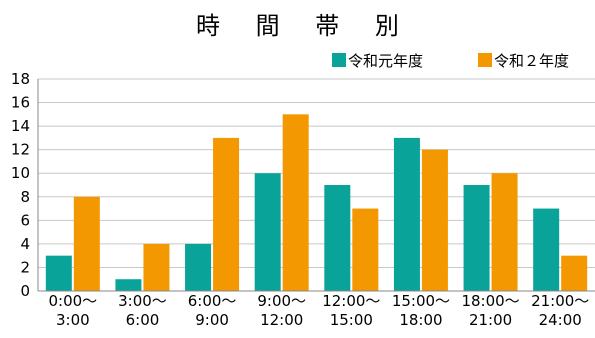  I want to click on y-tick-label: 2, so click(25, 267).